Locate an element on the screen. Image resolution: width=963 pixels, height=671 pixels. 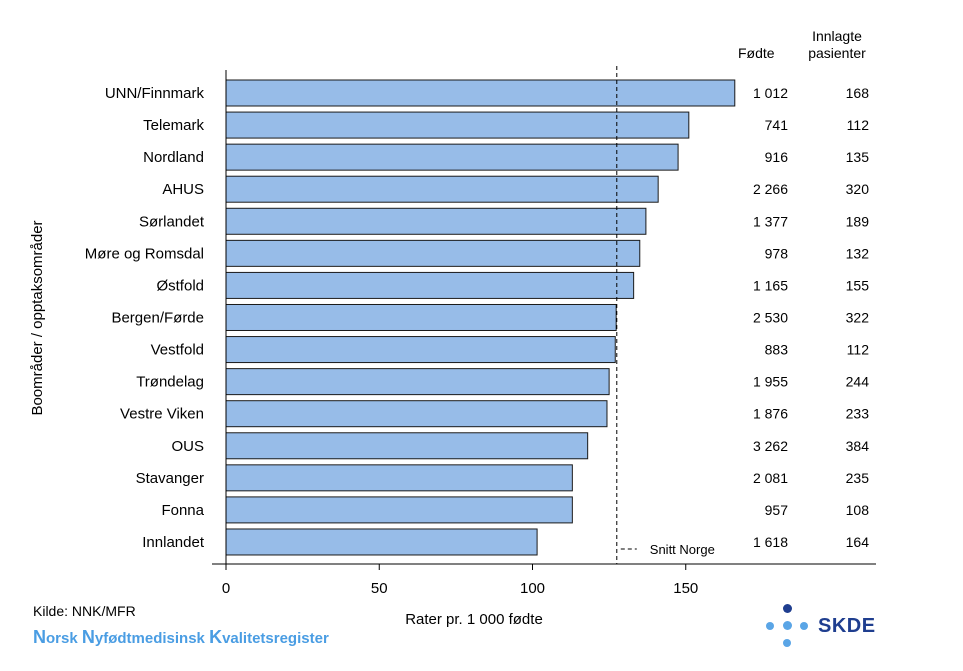
births-value: 957 is located at coordinates (777, 510).